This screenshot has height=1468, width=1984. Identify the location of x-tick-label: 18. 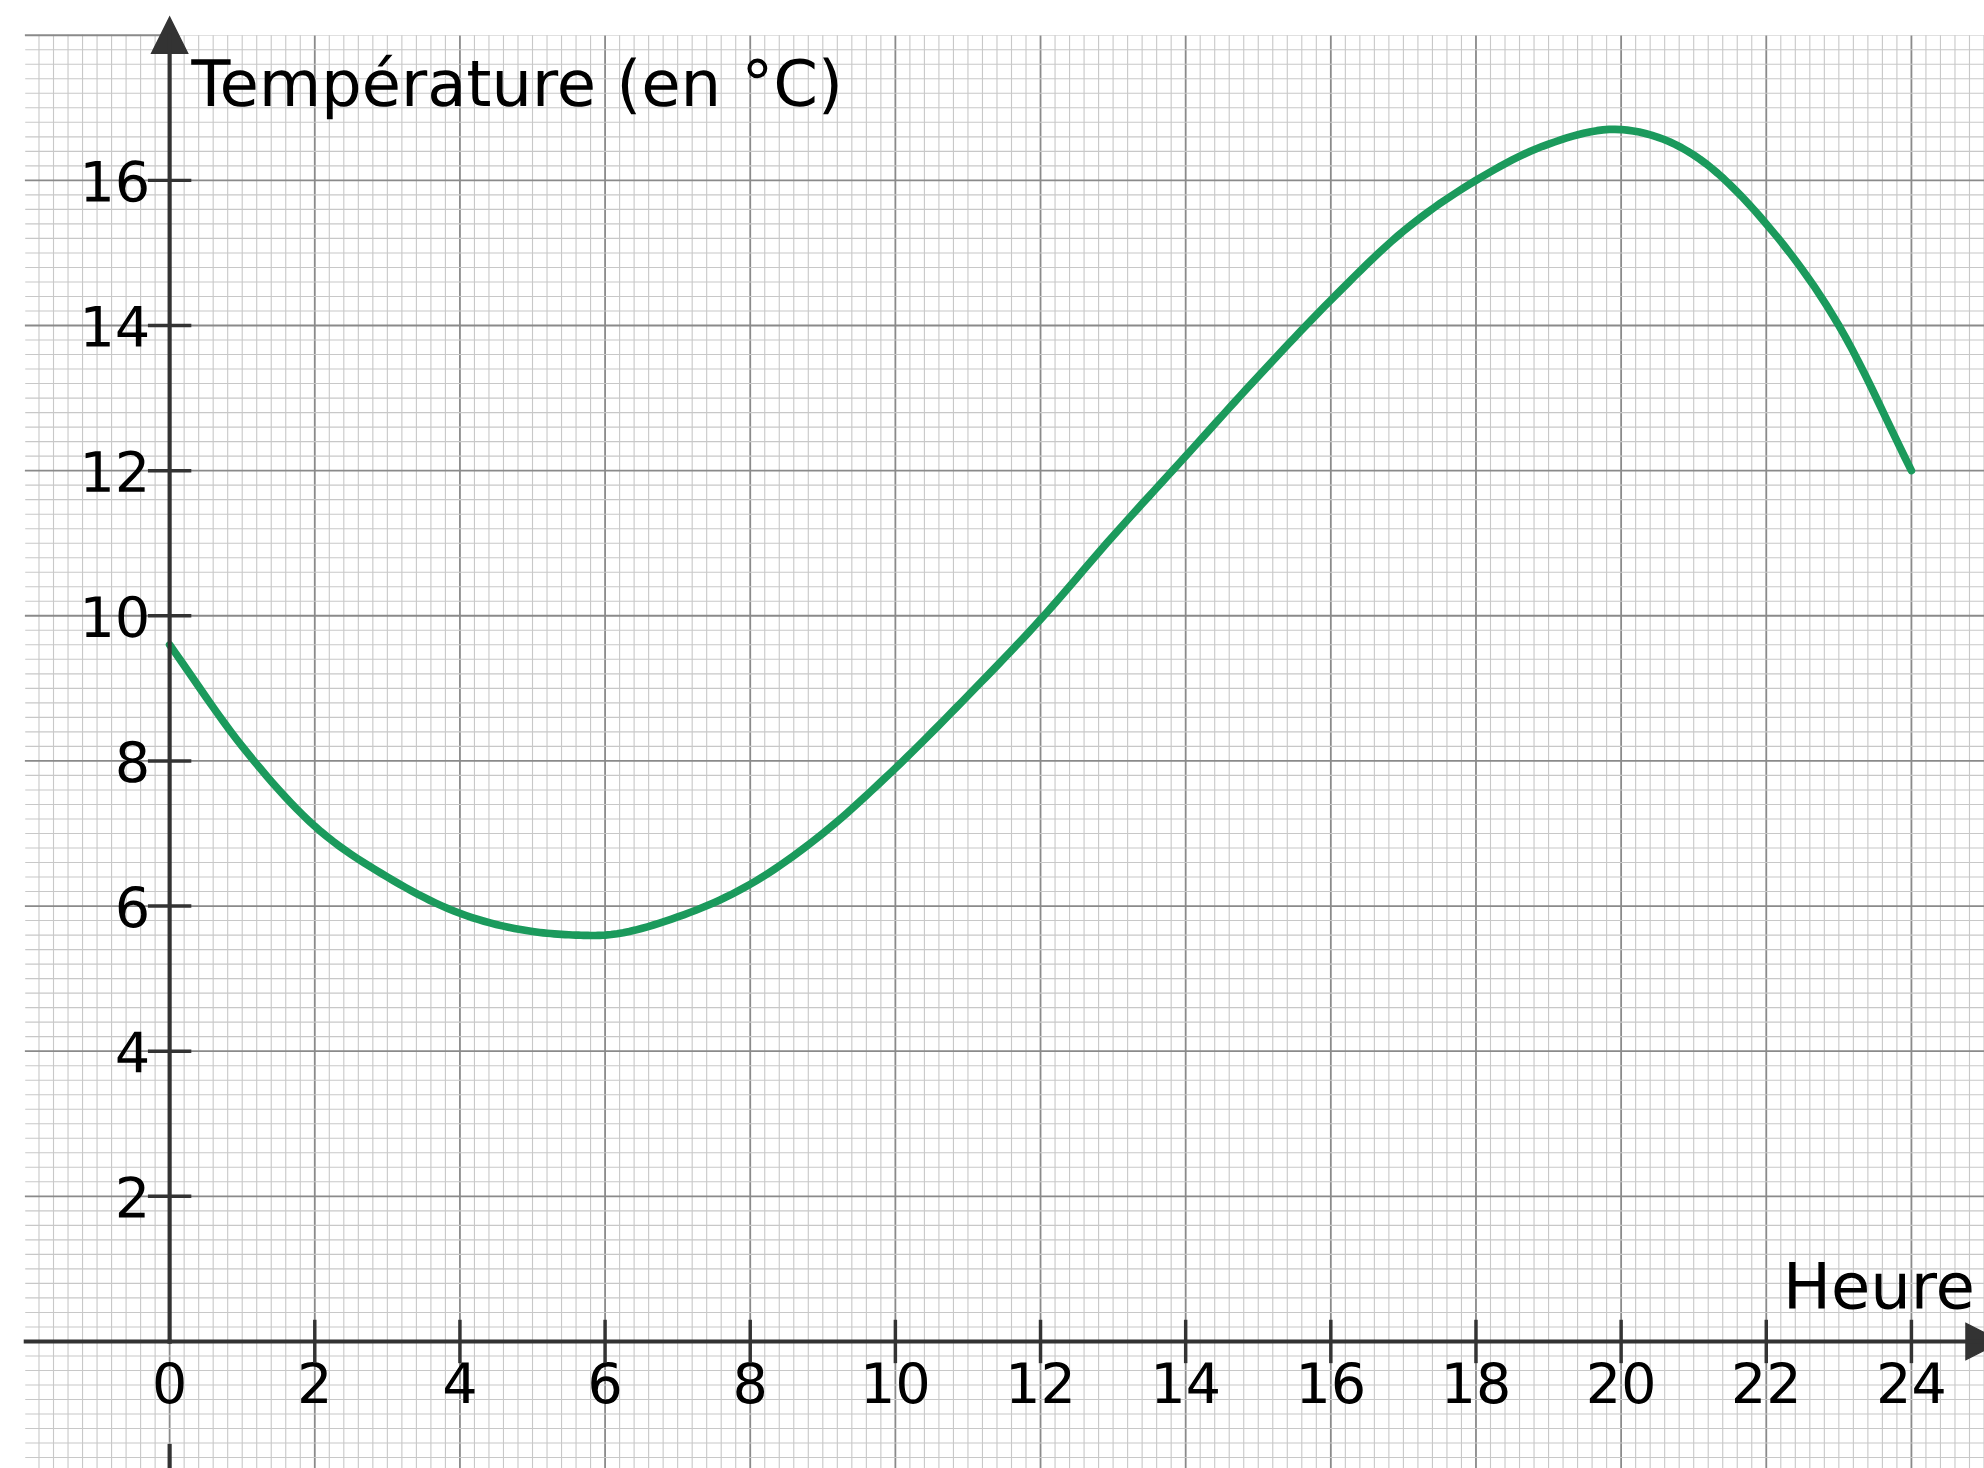
(1477, 1382).